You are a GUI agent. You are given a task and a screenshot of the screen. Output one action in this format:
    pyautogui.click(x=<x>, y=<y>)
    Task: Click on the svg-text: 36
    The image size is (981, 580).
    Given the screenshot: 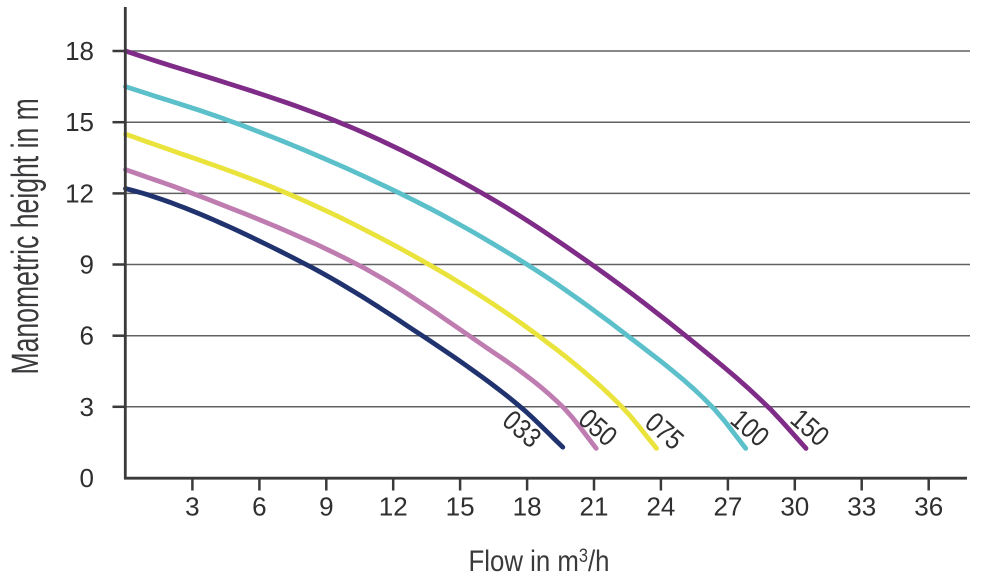 What is the action you would take?
    pyautogui.click(x=928, y=507)
    